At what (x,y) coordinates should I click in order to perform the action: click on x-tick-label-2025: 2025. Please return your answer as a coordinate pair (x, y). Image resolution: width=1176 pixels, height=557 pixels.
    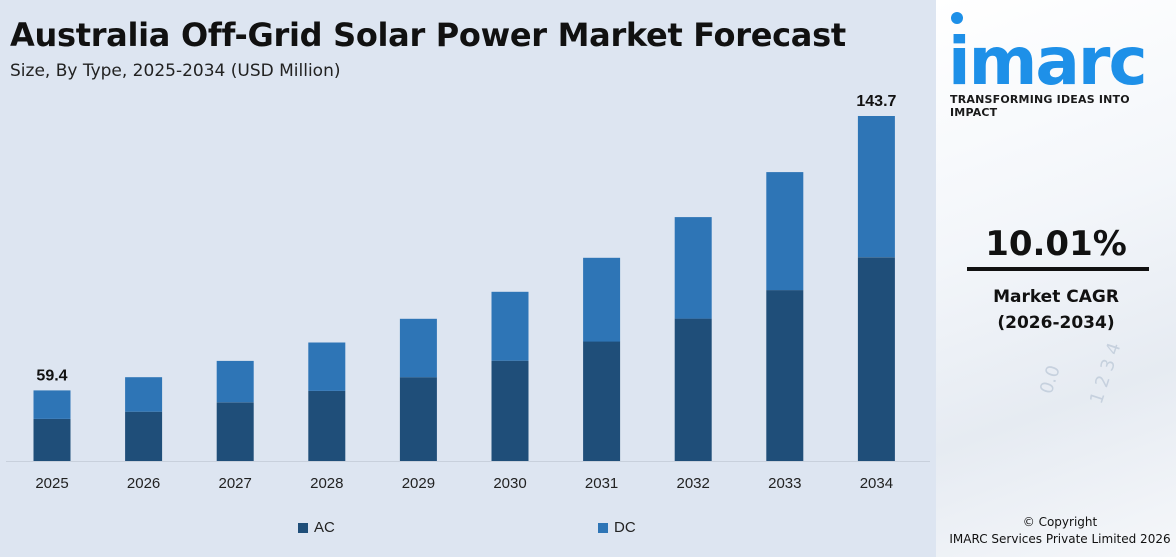
    Looking at the image, I should click on (51, 483).